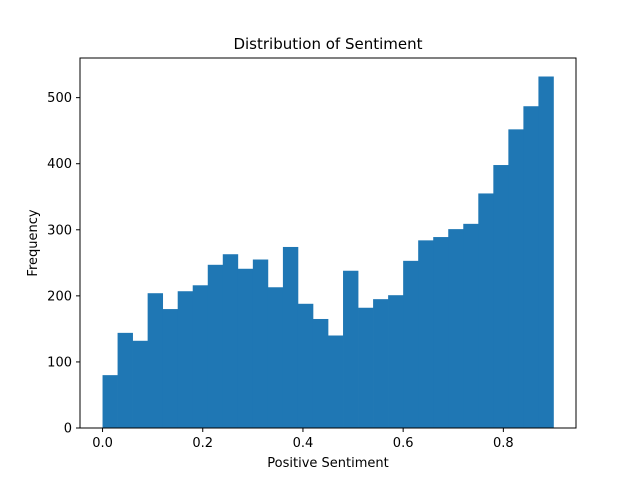  I want to click on x-ticks-group: 0.0 0.2 0.4 0.6 0.8, so click(303, 439).